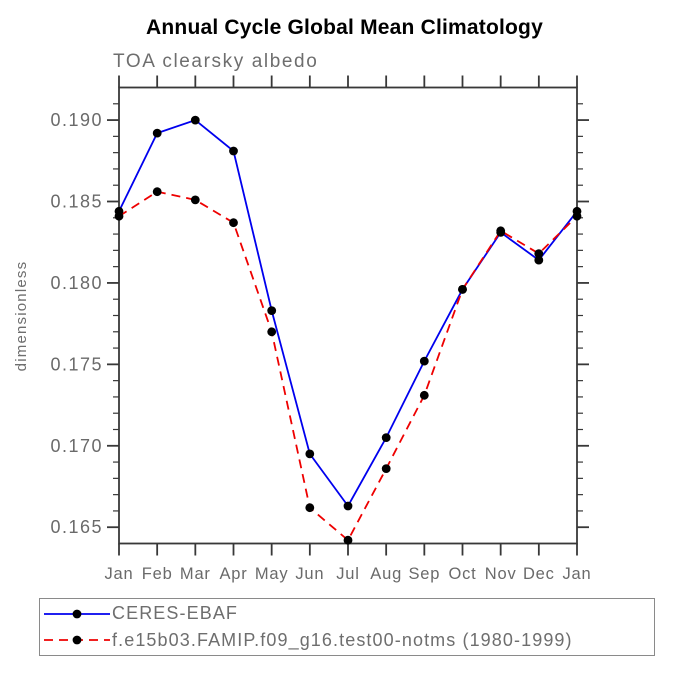 This screenshot has width=677, height=677. What do you see at coordinates (195, 200) in the screenshot?
I see `data-point-s1-Mar` at bounding box center [195, 200].